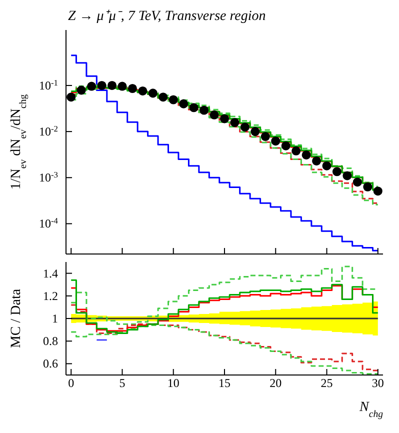  I want to click on chart-title: Z → μ⁺μ⁻, 7 TeV, Transverse region, so click(167, 17).